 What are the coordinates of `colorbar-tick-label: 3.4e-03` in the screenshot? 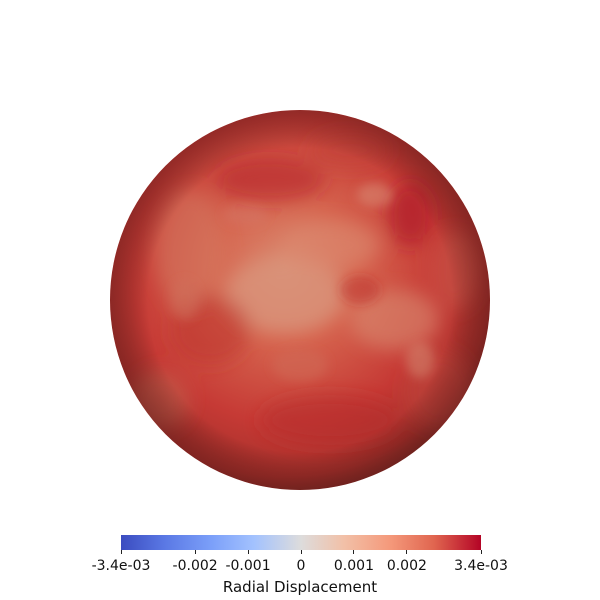 It's located at (481, 566).